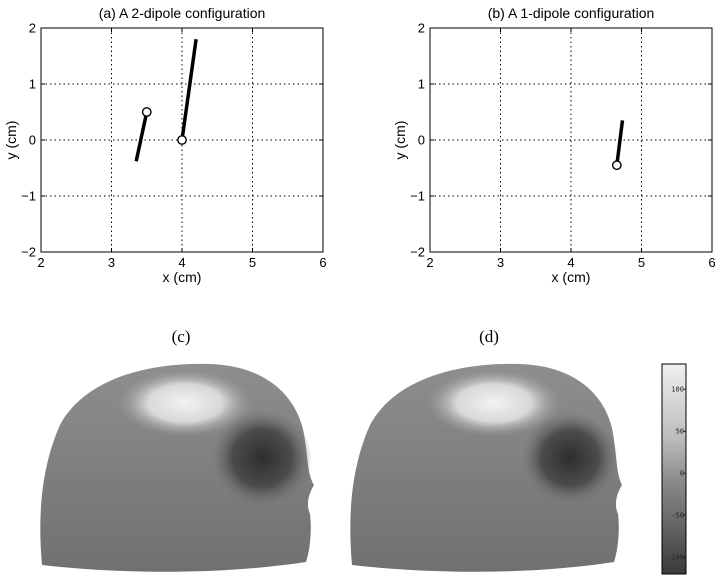 The image size is (720, 581). What do you see at coordinates (677, 390) in the screenshot?
I see `colorbar-tick-label: 100` at bounding box center [677, 390].